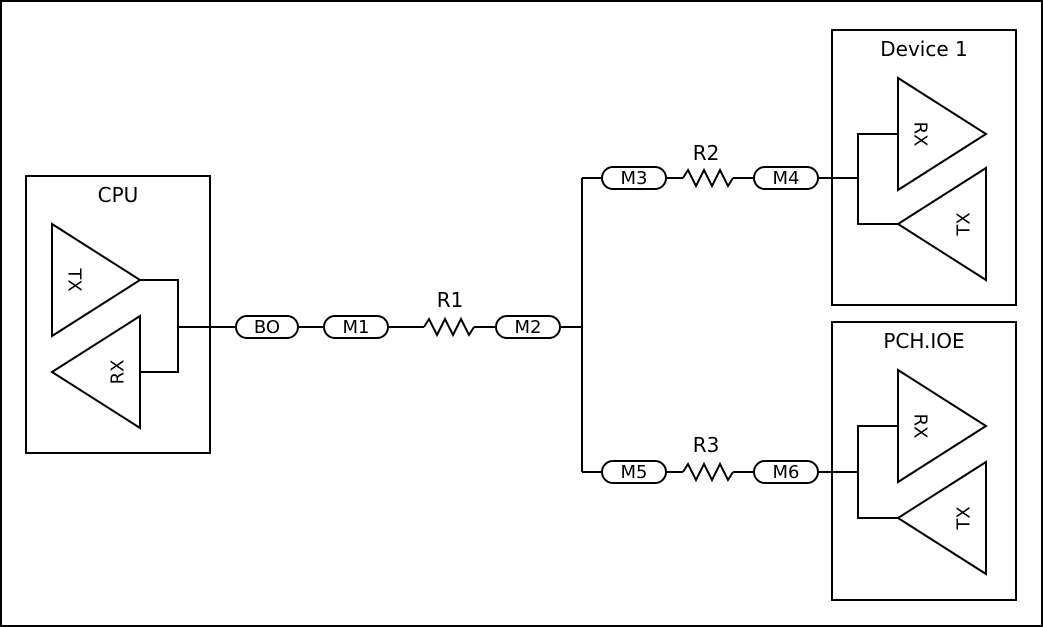 The height and width of the screenshot is (627, 1043). I want to click on device1-wire-loop, so click(877, 179).